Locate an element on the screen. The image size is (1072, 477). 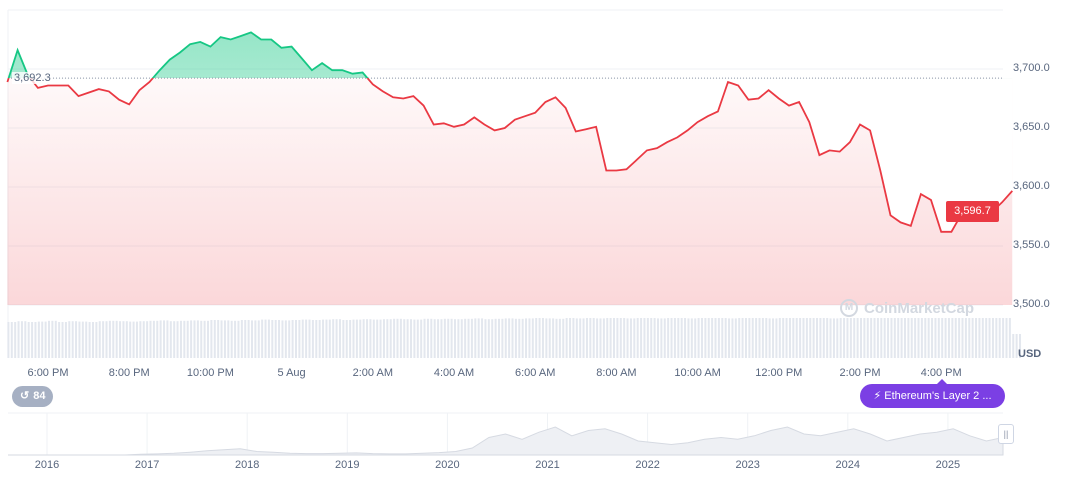
navigator-year-label: 2018 is located at coordinates (247, 465).